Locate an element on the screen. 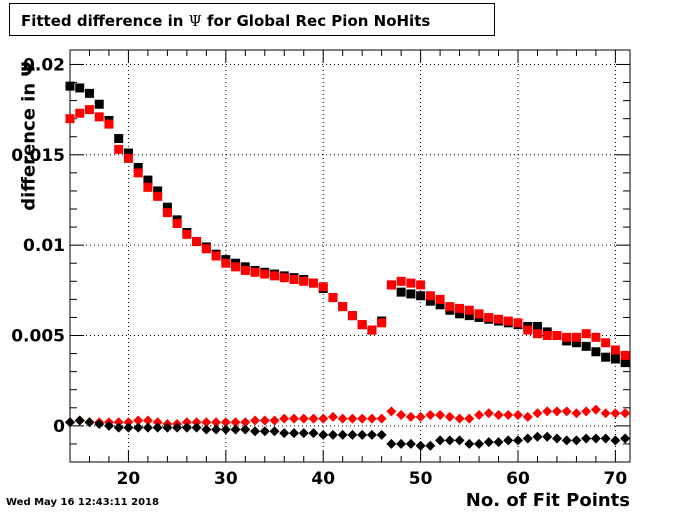  x-tick-label: 70 is located at coordinates (616, 479).